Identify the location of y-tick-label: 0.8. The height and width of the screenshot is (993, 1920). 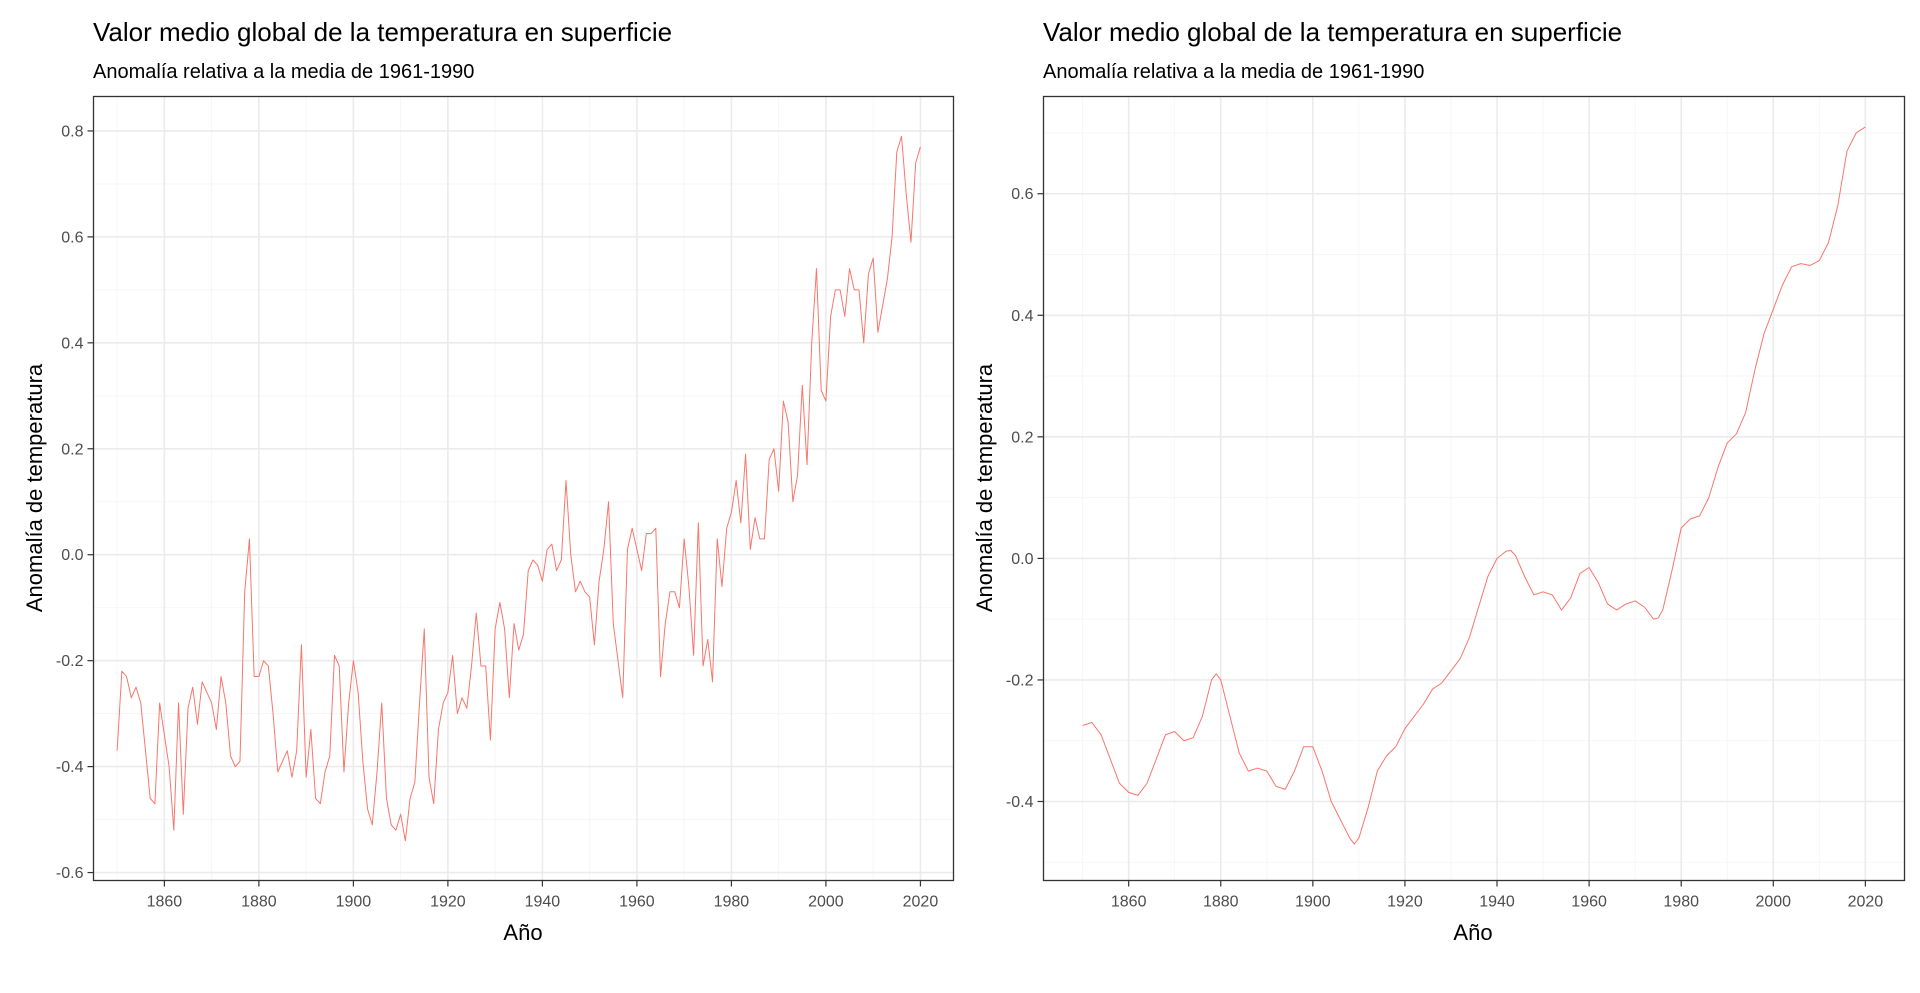
(72, 131).